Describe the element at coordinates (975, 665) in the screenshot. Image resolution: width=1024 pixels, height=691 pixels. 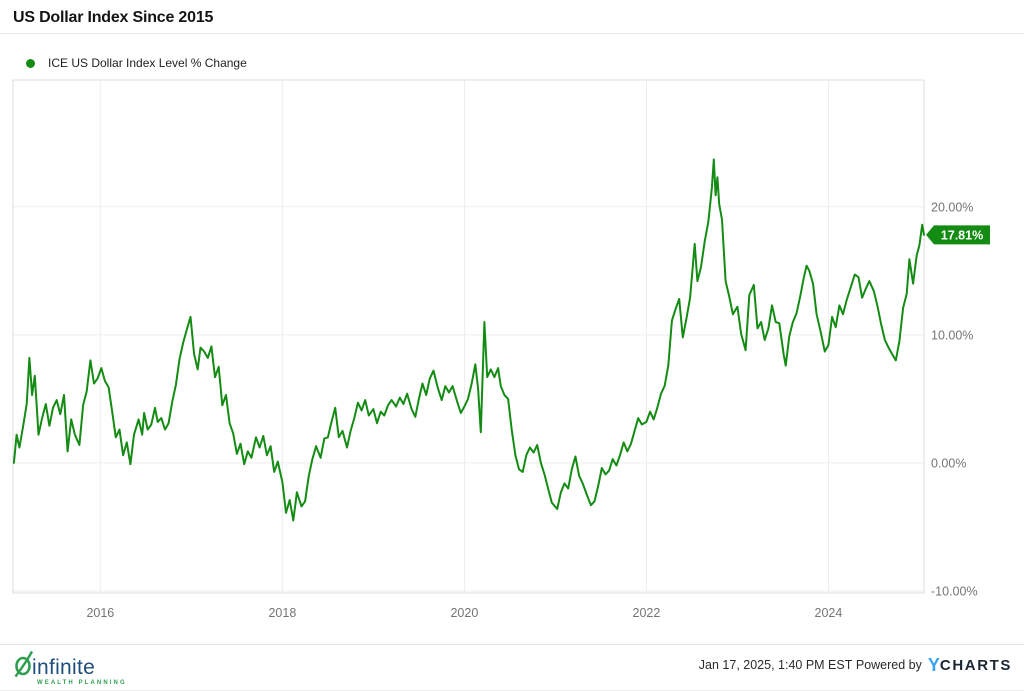
I see `ycharts-wordmark: CHARTS` at that location.